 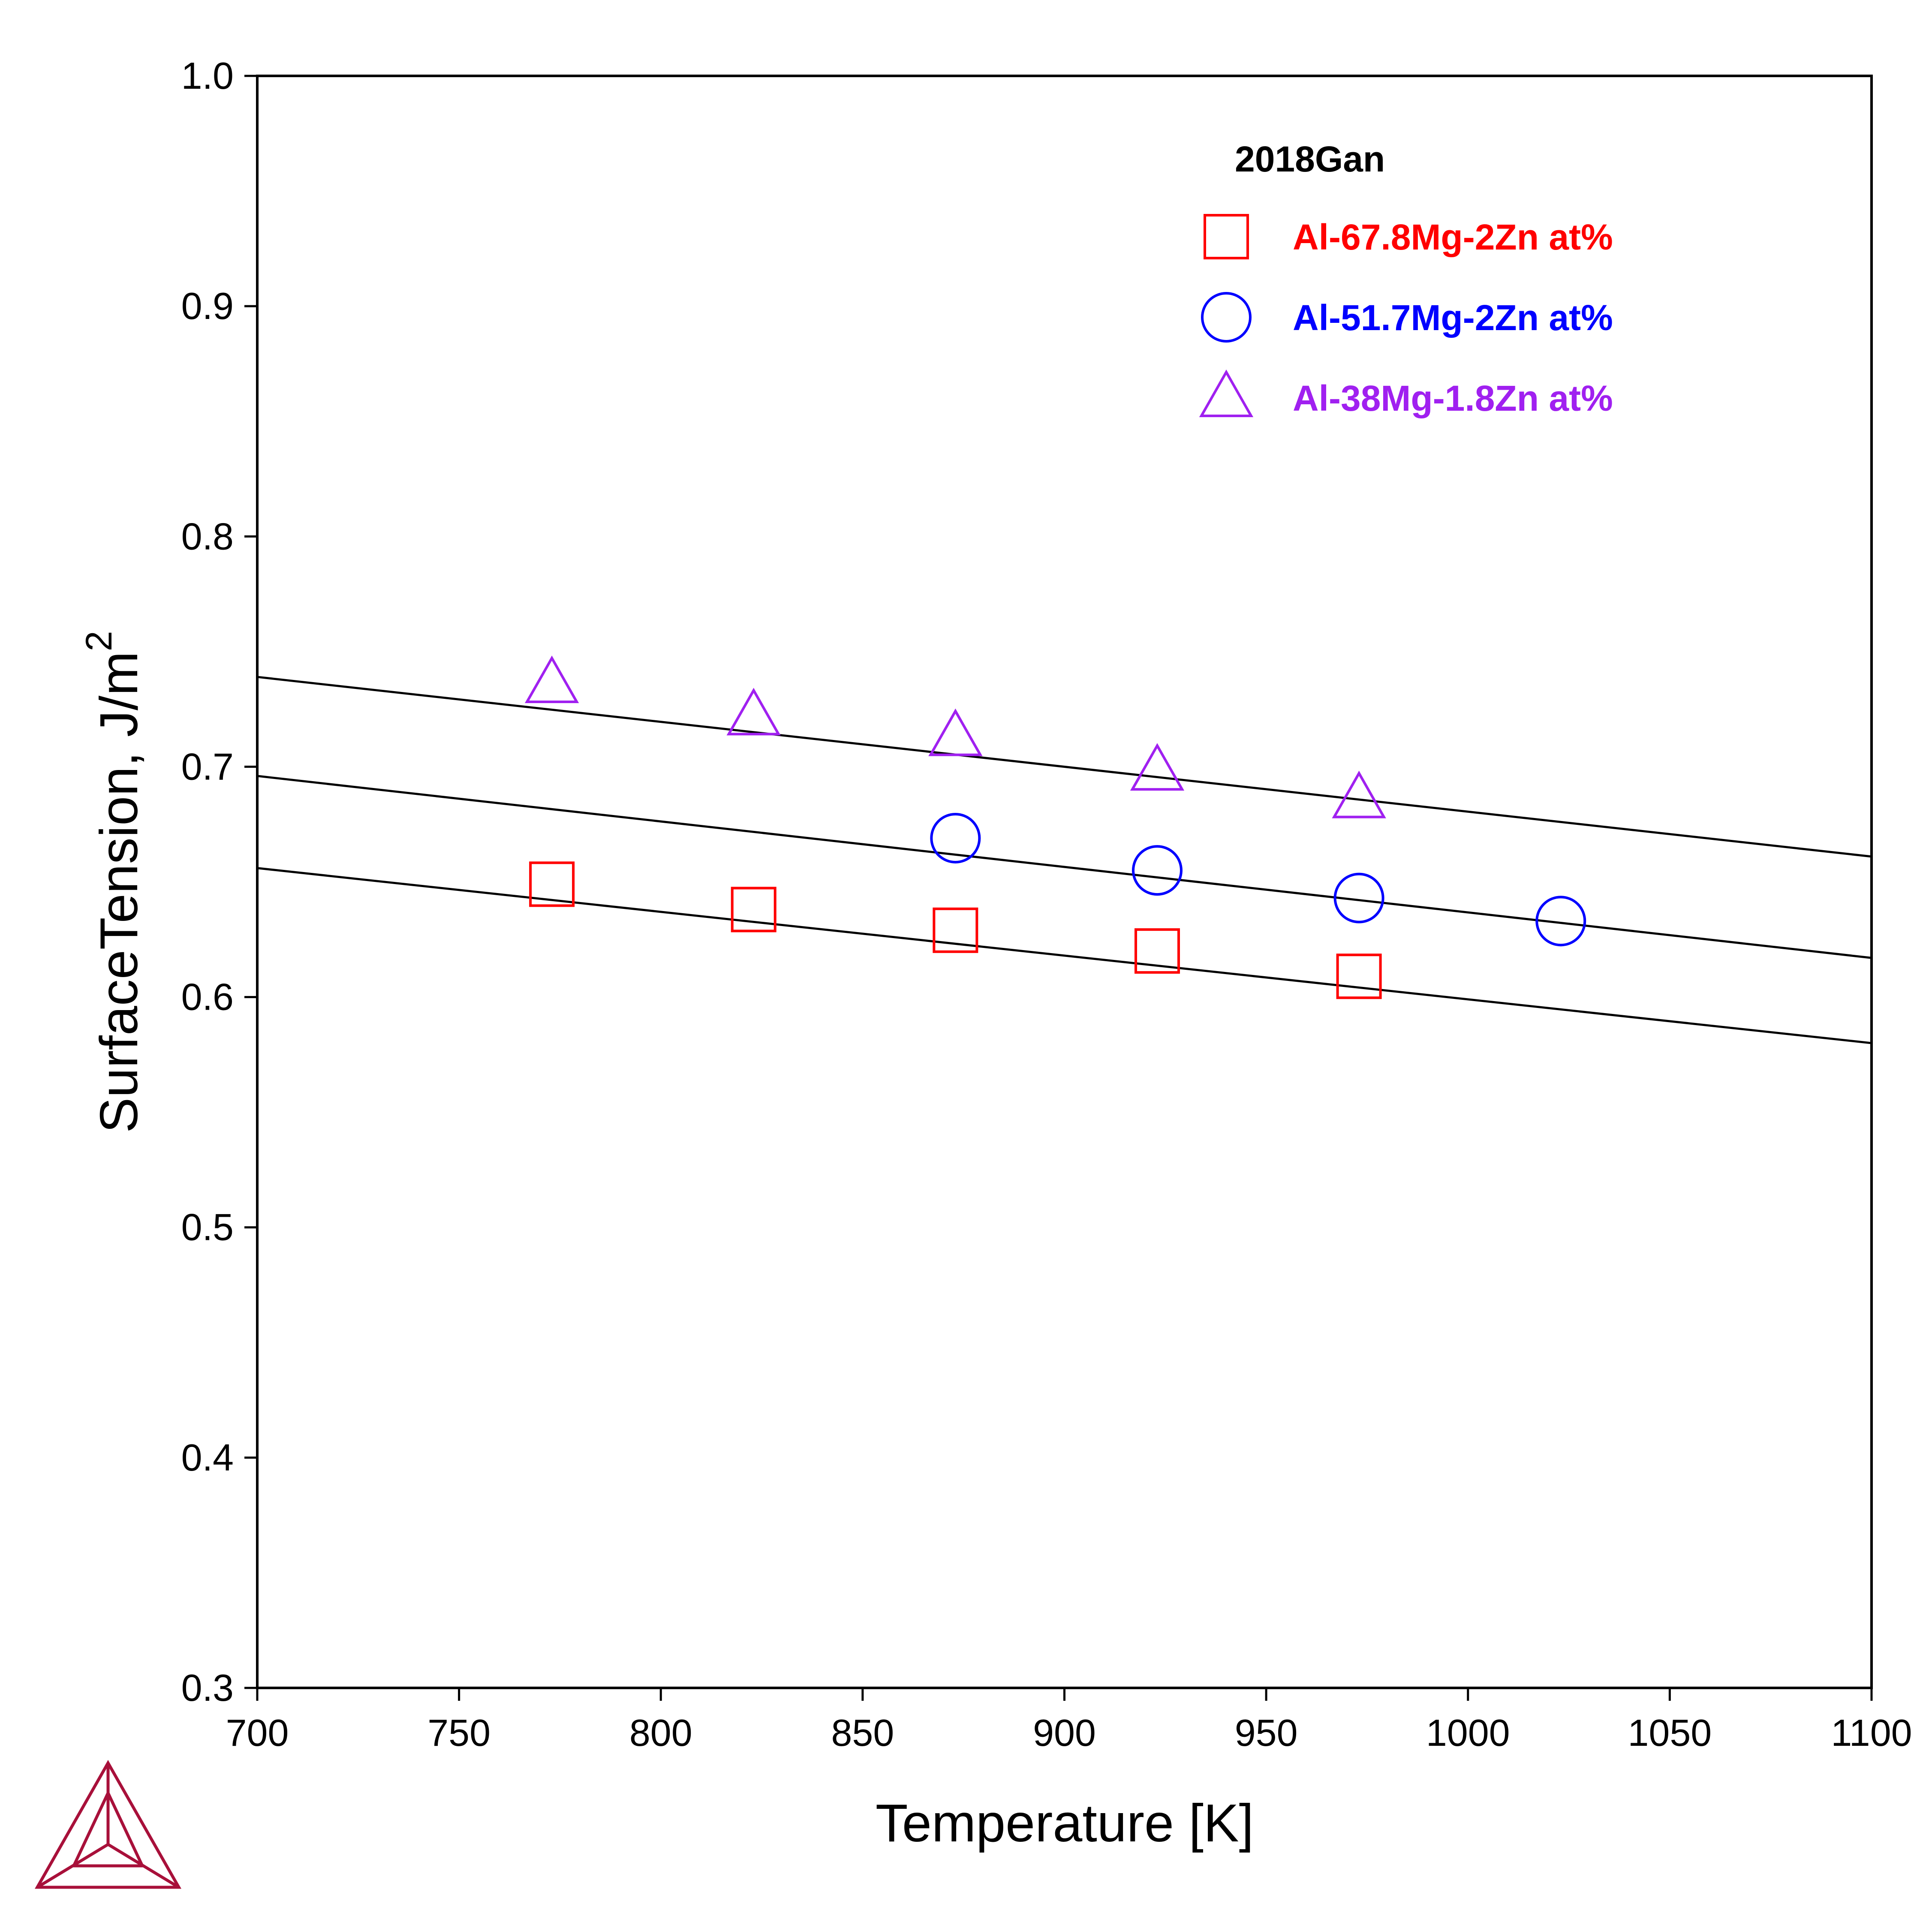 I want to click on y-tick-label: 0.4, so click(x=207, y=1457).